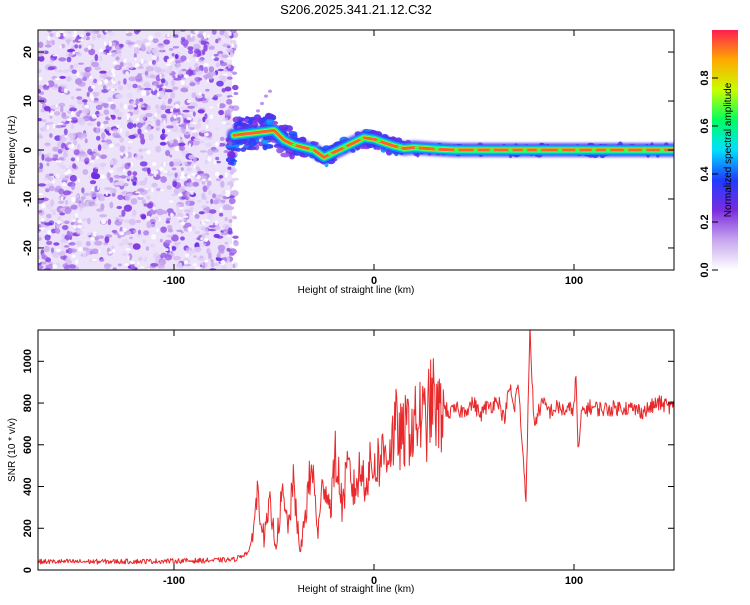  What do you see at coordinates (705, 173) in the screenshot?
I see `colorbar-tick-label: 0.4` at bounding box center [705, 173].